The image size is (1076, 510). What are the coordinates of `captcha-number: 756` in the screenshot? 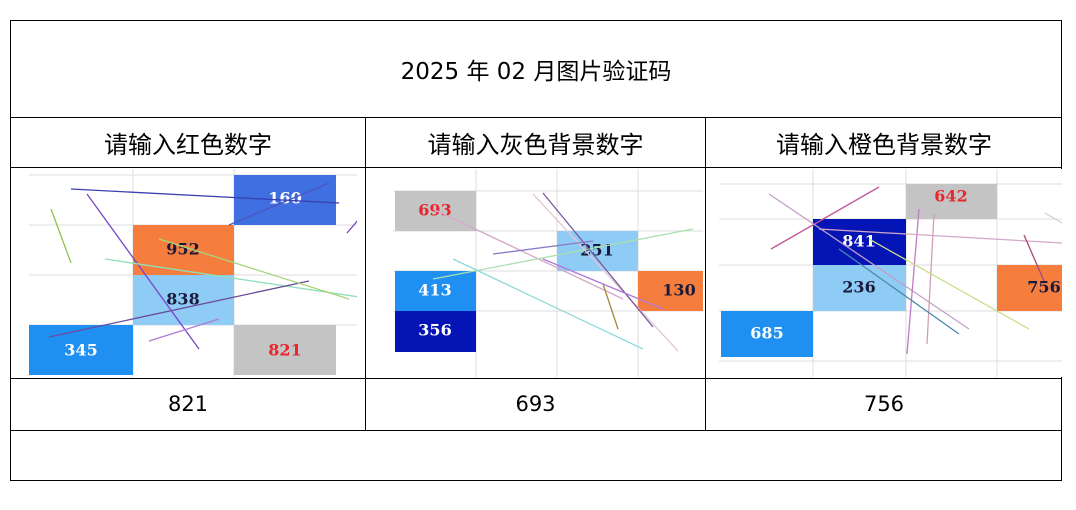 It's located at (1043, 287).